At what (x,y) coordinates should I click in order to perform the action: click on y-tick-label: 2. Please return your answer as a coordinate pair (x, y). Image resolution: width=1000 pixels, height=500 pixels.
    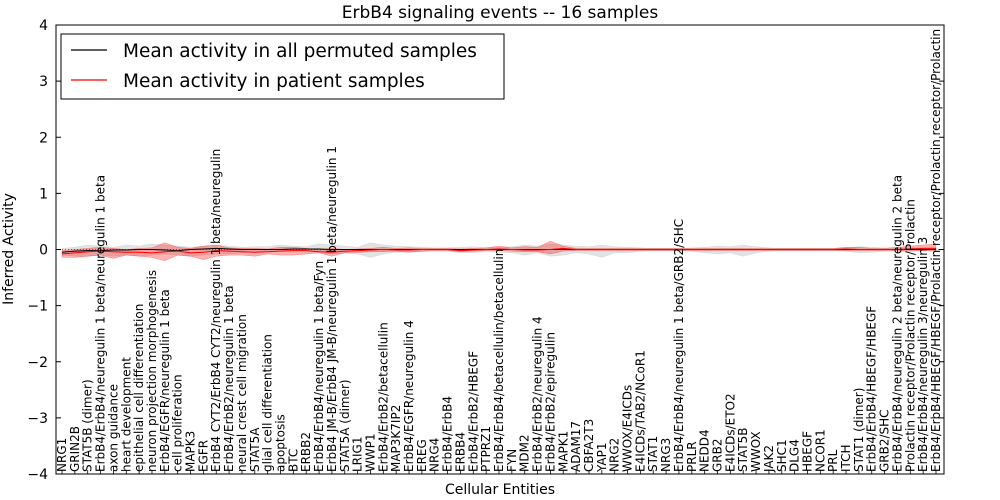
    Looking at the image, I should click on (43, 138).